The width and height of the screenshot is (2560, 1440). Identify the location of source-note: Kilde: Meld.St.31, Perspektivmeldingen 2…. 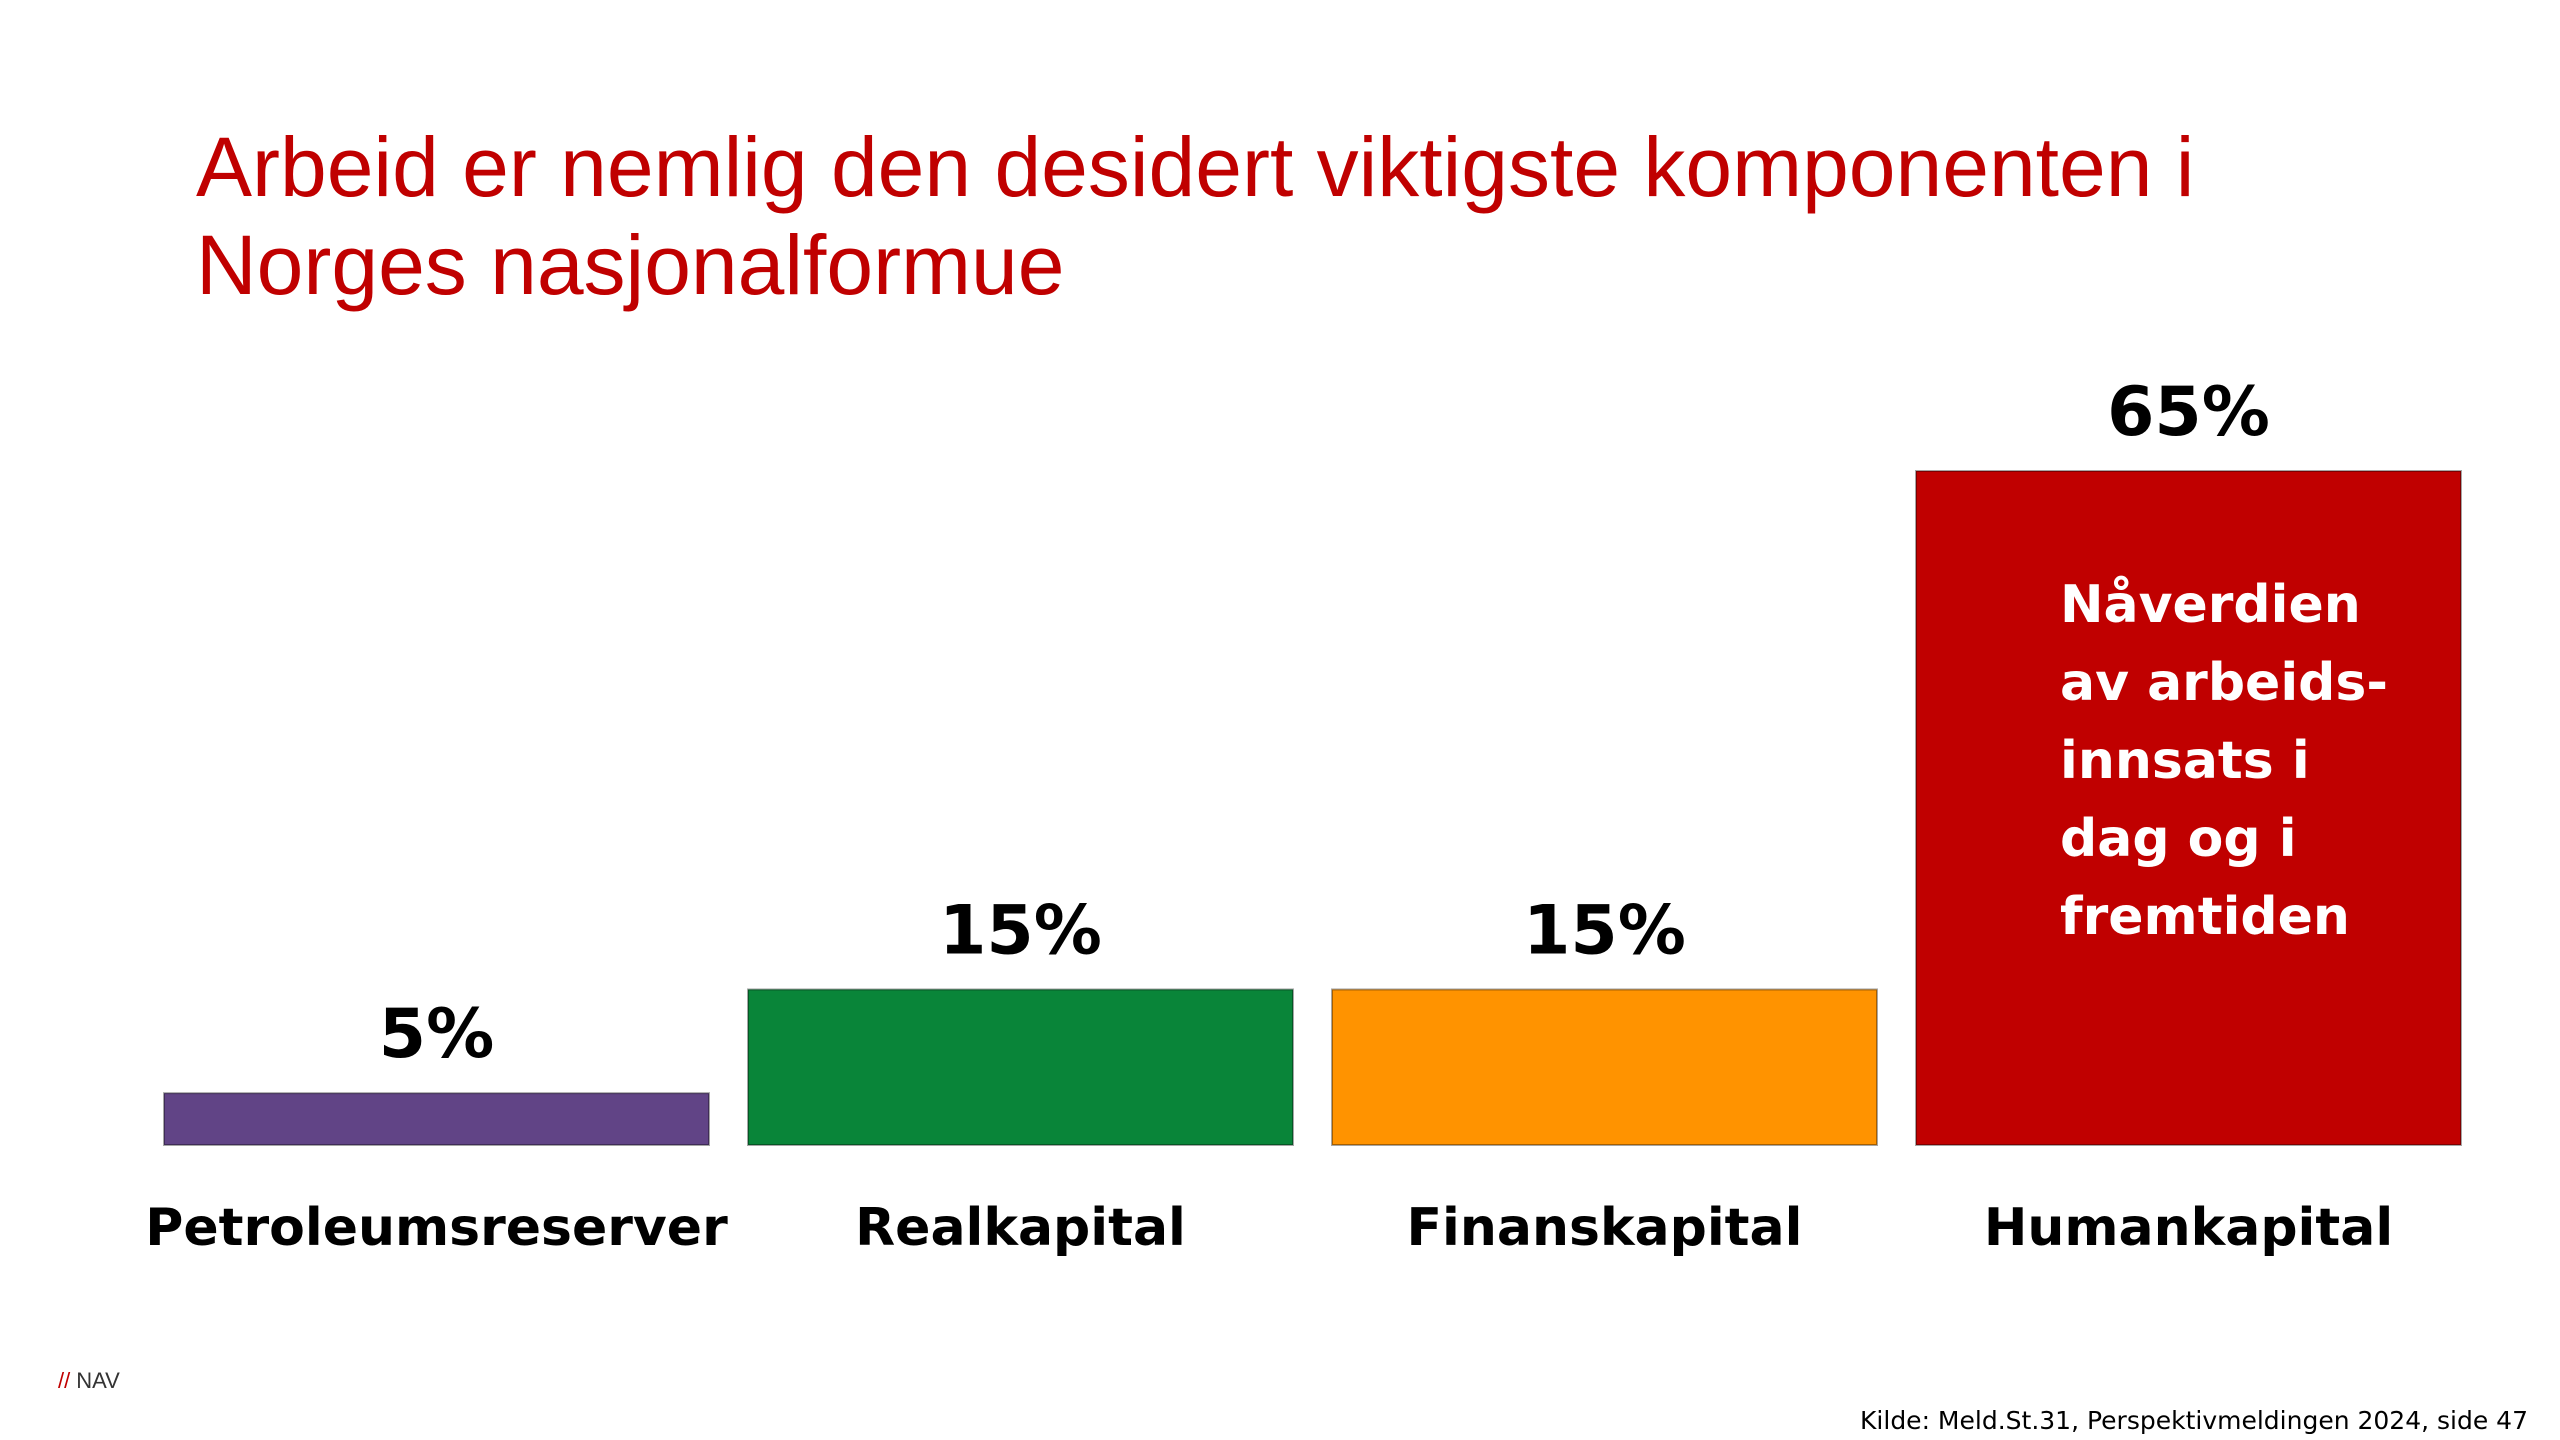
(2194, 1420).